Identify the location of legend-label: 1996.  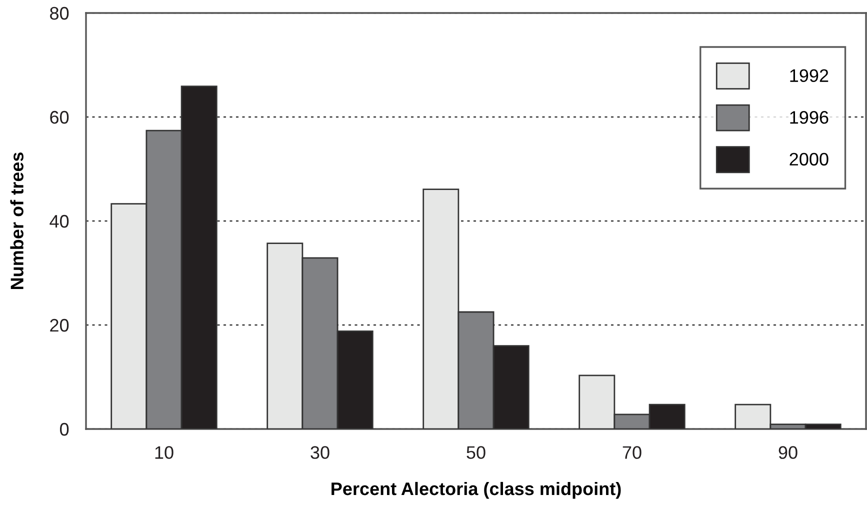
(809, 117).